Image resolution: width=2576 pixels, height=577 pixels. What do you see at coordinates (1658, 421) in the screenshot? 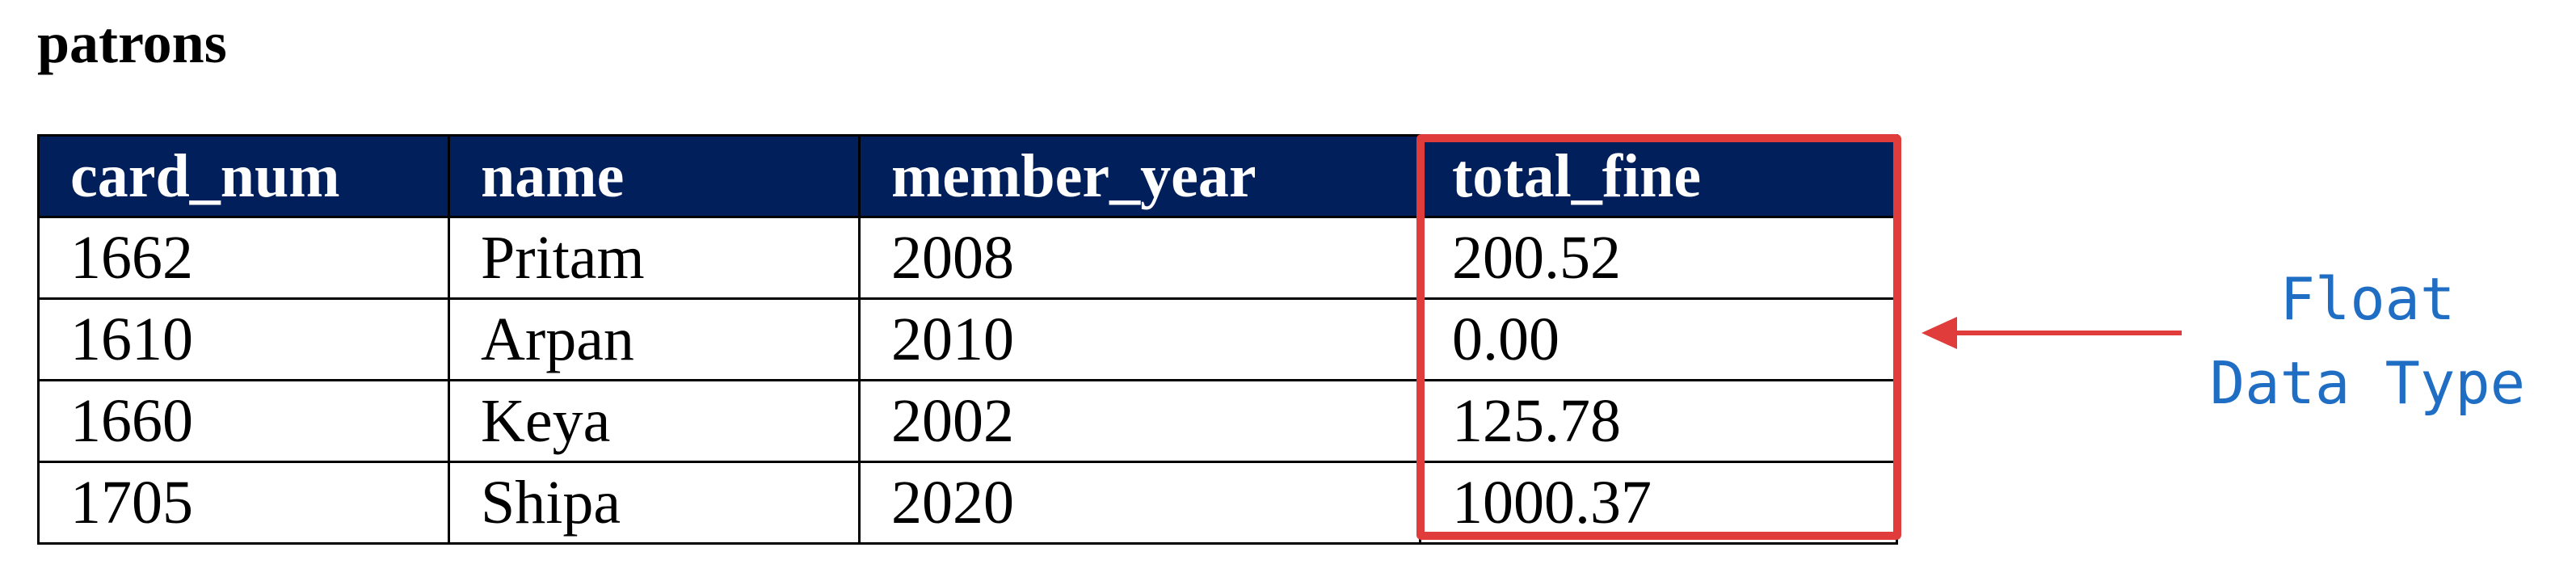
I see `cell-total-fine: 125.78` at bounding box center [1658, 421].